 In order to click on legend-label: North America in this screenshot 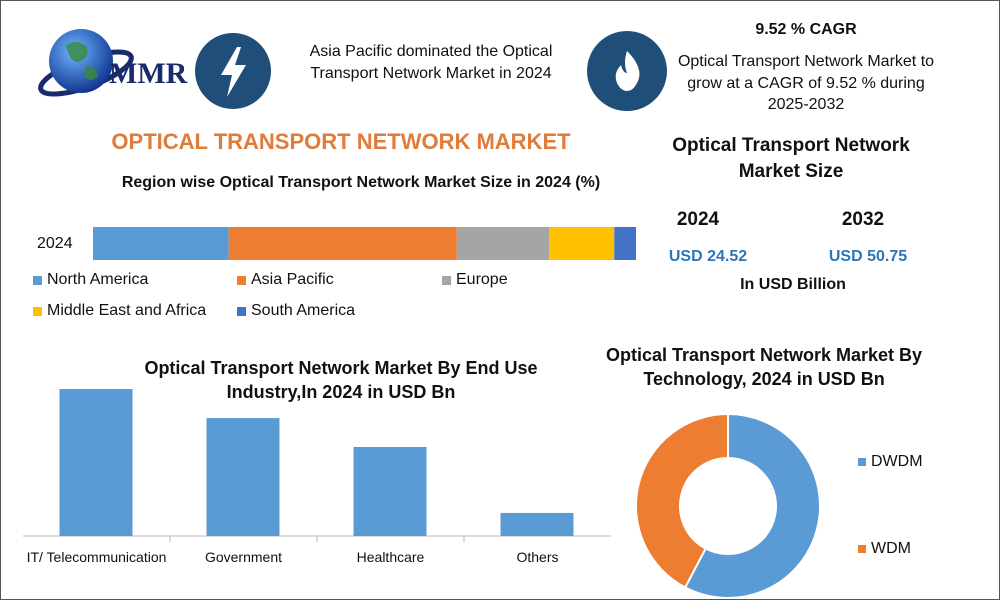, I will do `click(98, 279)`.